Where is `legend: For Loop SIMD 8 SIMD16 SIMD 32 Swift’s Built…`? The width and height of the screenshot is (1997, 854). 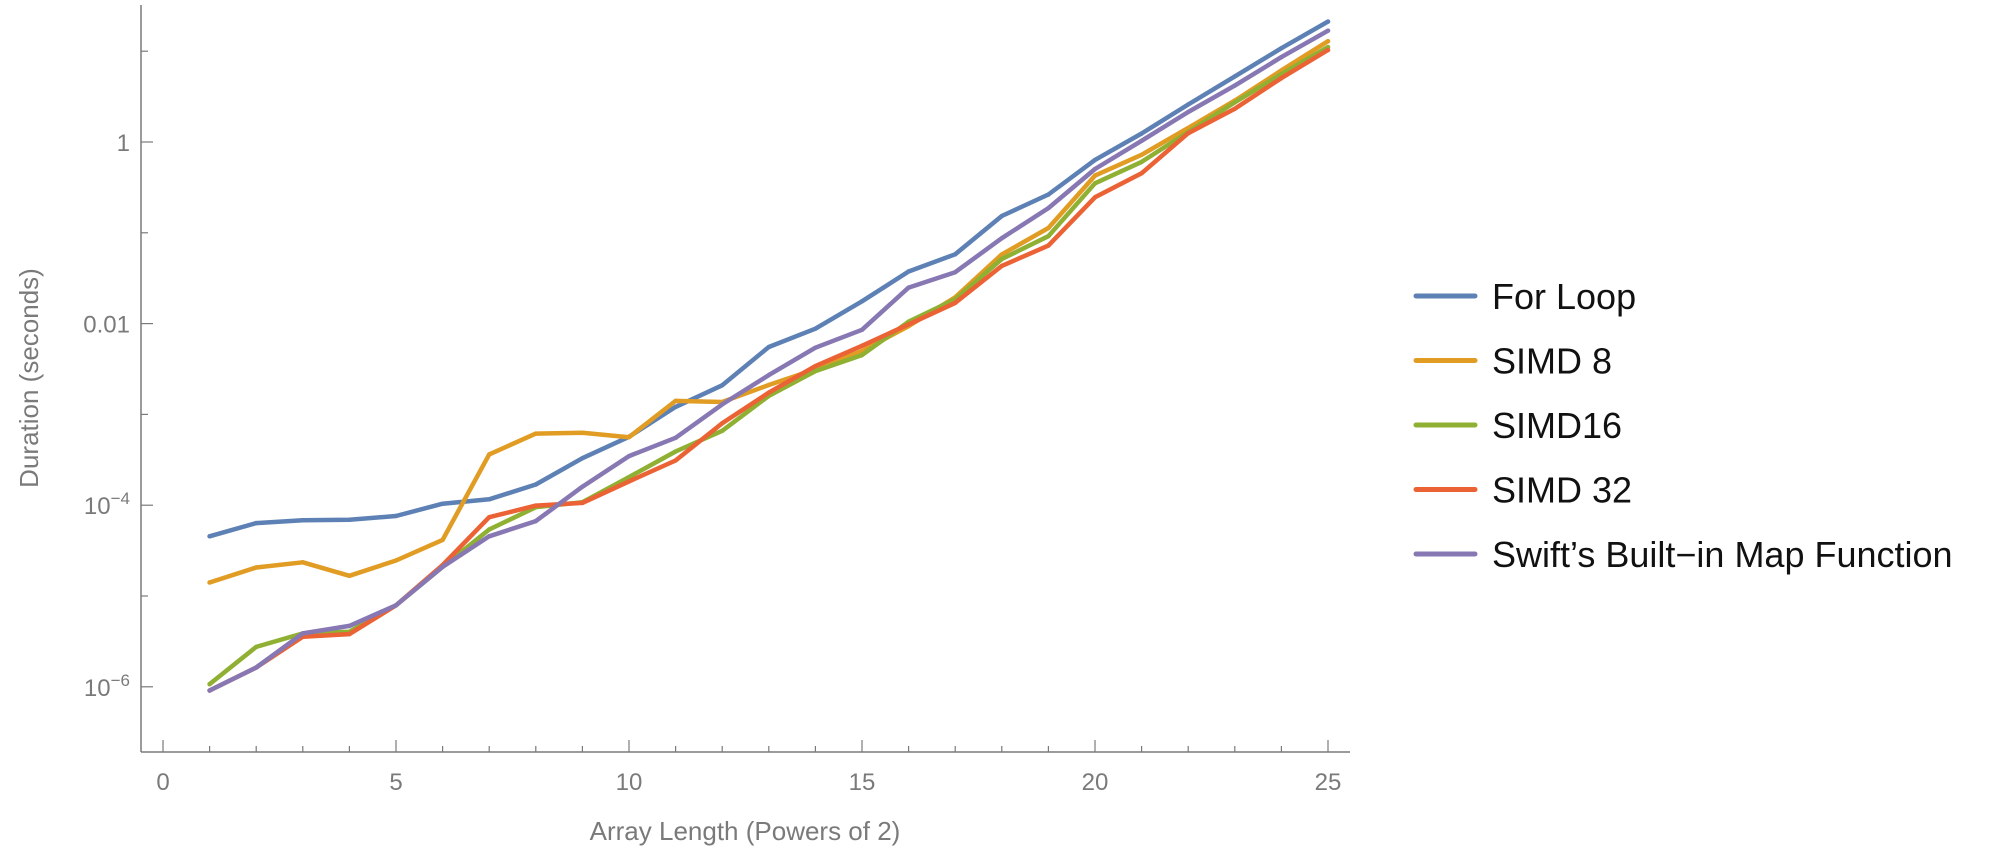 legend: For Loop SIMD 8 SIMD16 SIMD 32 Swift’s Built… is located at coordinates (1683, 425).